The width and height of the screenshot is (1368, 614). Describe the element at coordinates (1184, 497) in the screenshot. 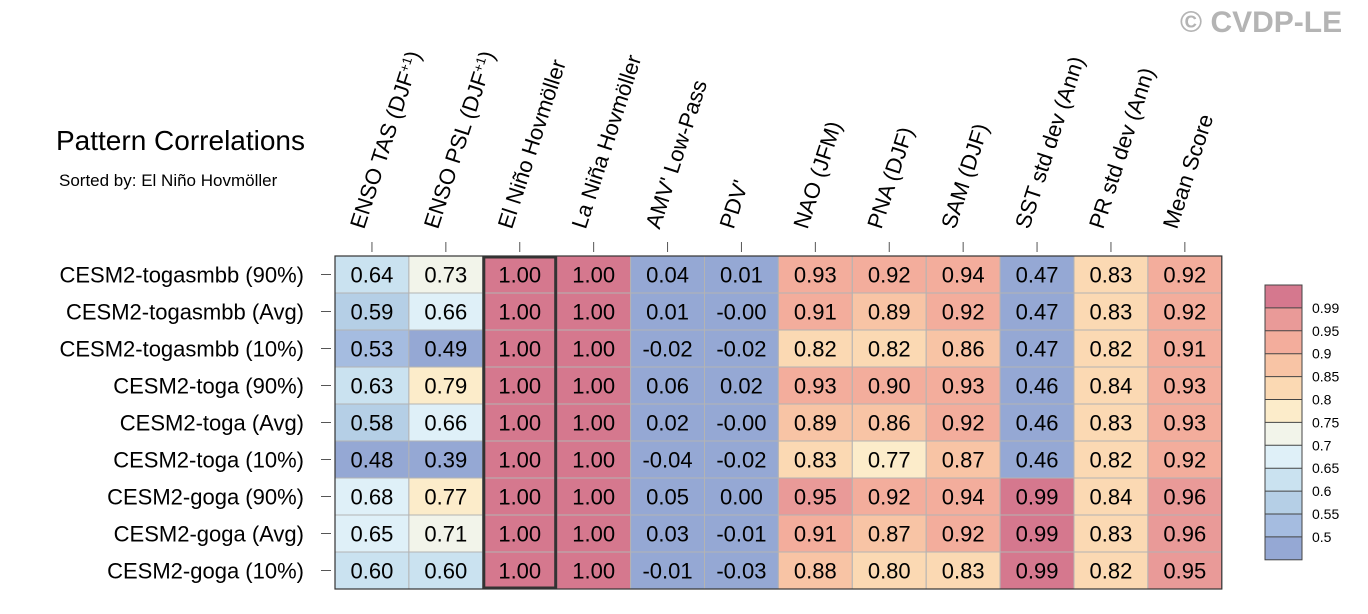

I see `cell-value-label: 0.96` at that location.